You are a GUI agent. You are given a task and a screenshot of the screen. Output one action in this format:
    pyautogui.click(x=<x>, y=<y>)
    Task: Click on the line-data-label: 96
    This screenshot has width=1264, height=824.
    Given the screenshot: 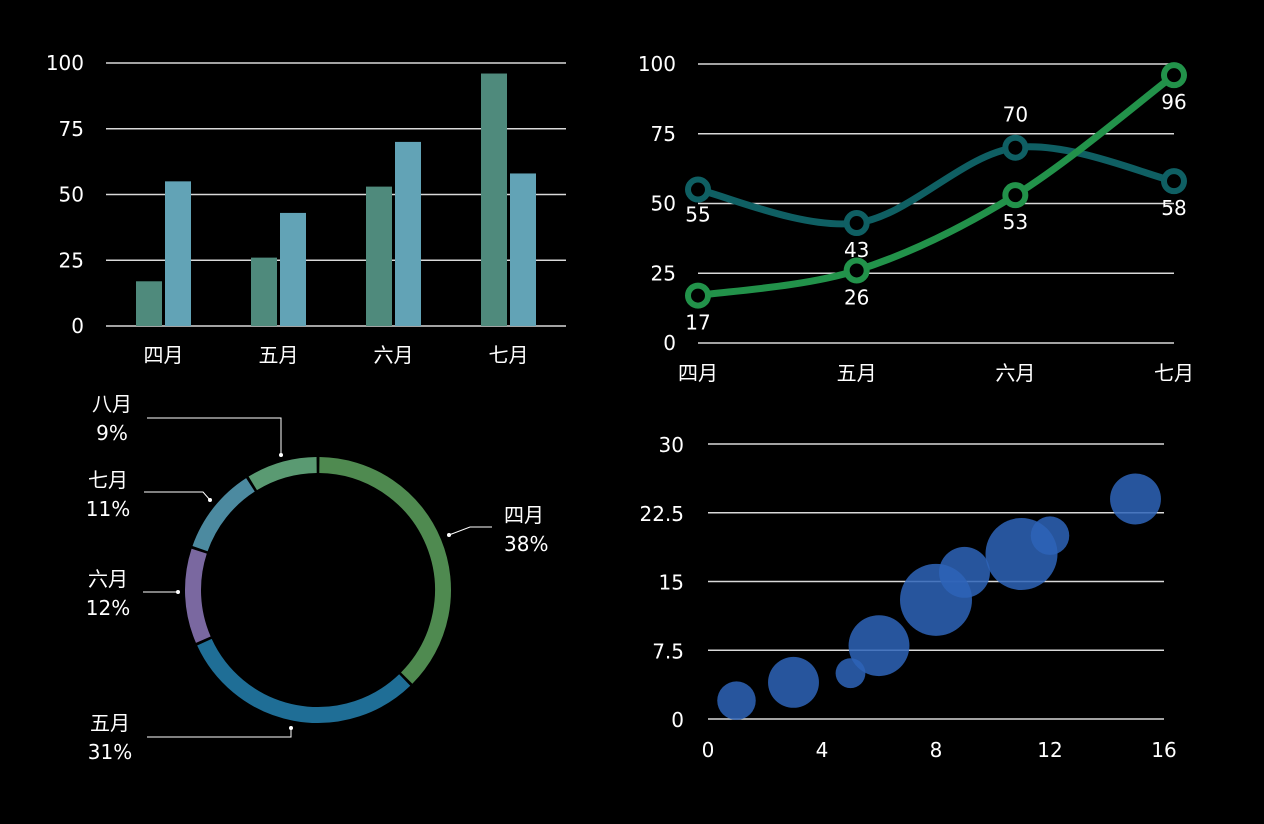 What is the action you would take?
    pyautogui.click(x=1173, y=102)
    